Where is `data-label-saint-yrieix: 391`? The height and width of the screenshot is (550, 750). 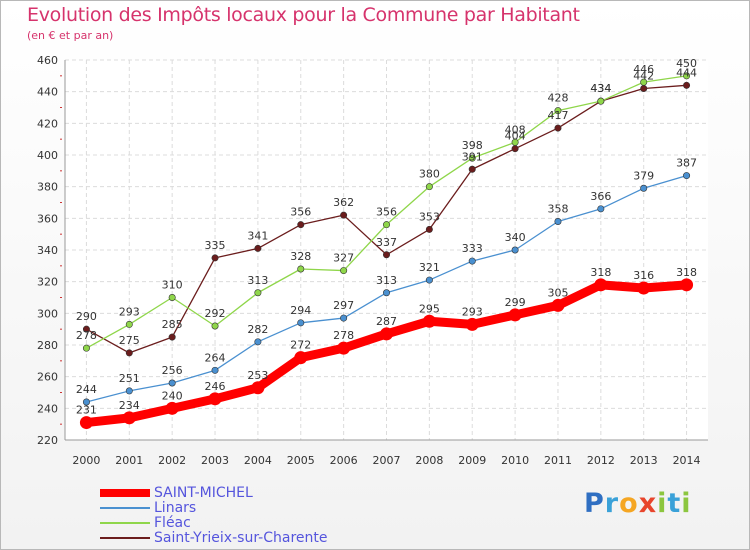 data-label-saint-yrieix: 391 is located at coordinates (472, 156).